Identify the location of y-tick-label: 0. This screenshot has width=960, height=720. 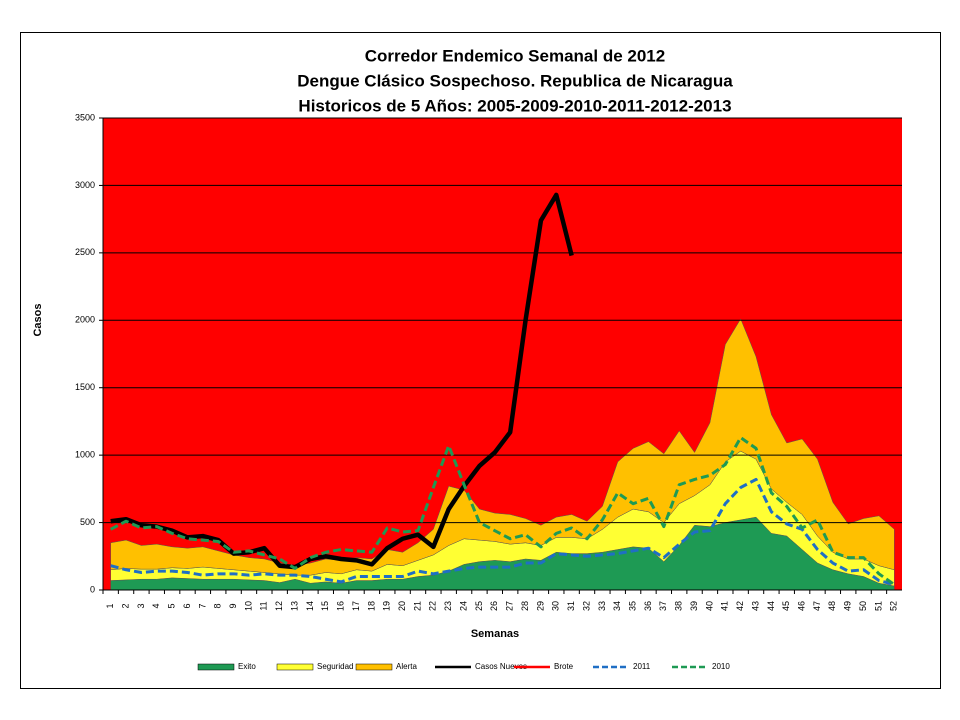
(92, 589).